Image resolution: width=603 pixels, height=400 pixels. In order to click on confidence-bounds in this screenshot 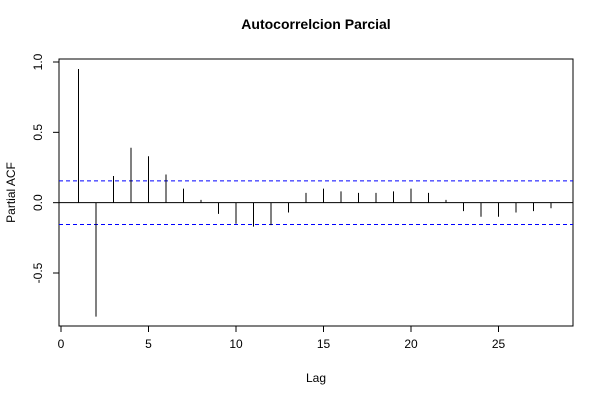, I will do `click(316, 202)`.